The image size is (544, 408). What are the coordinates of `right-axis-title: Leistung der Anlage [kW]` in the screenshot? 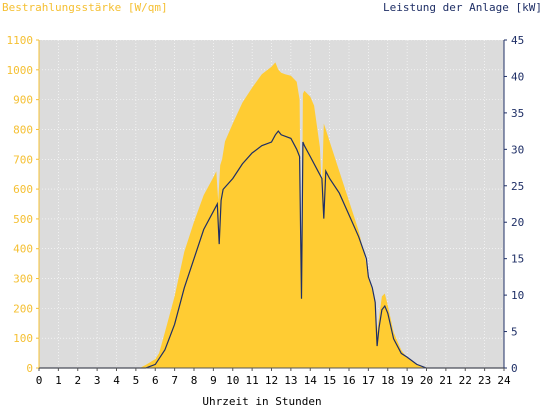 It's located at (462, 7).